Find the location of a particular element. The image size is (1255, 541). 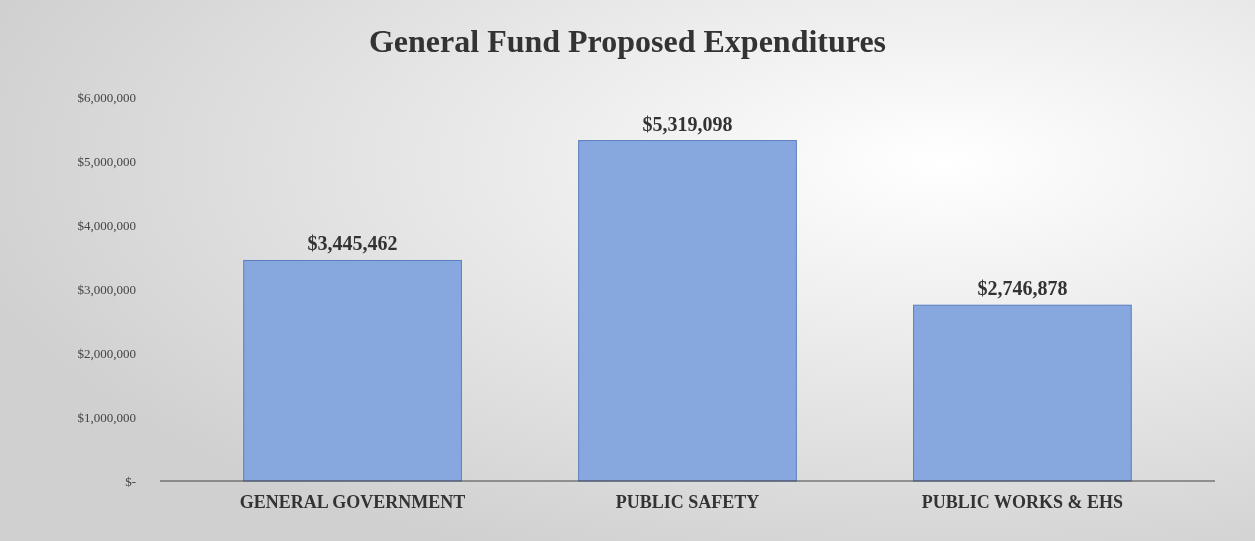

x-tick-label: GENERAL GOVERNMENT is located at coordinates (352, 501).